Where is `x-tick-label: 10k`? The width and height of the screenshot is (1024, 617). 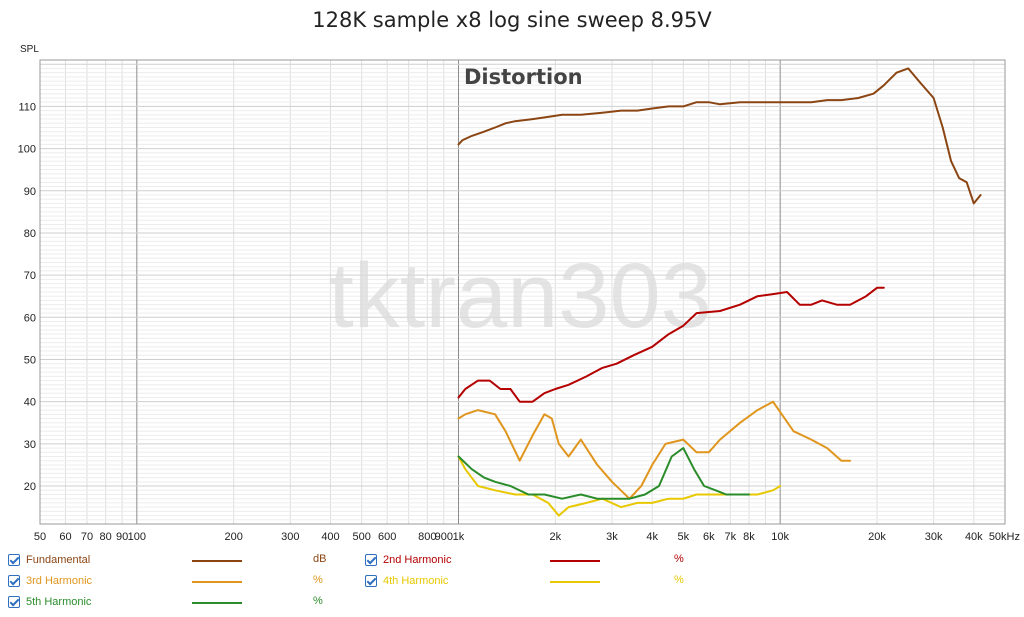 x-tick-label: 10k is located at coordinates (780, 537).